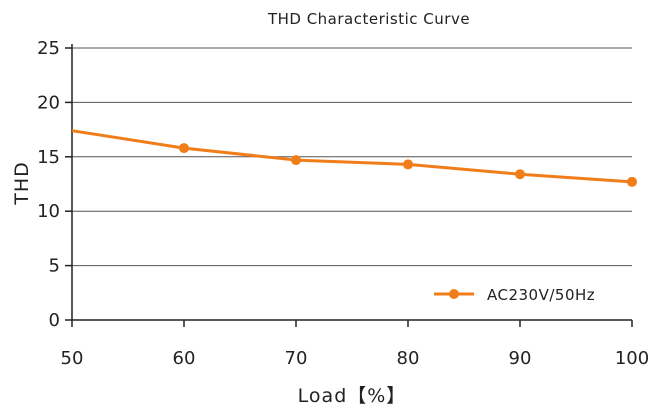 Image resolution: width=654 pixels, height=414 pixels. I want to click on y-tick-label-0: 0, so click(54, 320).